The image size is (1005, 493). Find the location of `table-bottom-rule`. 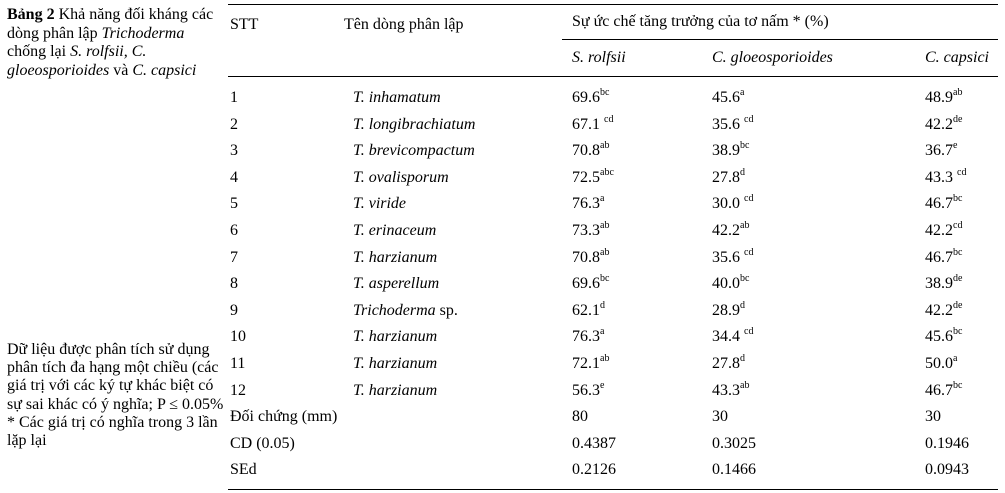

table-bottom-rule is located at coordinates (613, 489).